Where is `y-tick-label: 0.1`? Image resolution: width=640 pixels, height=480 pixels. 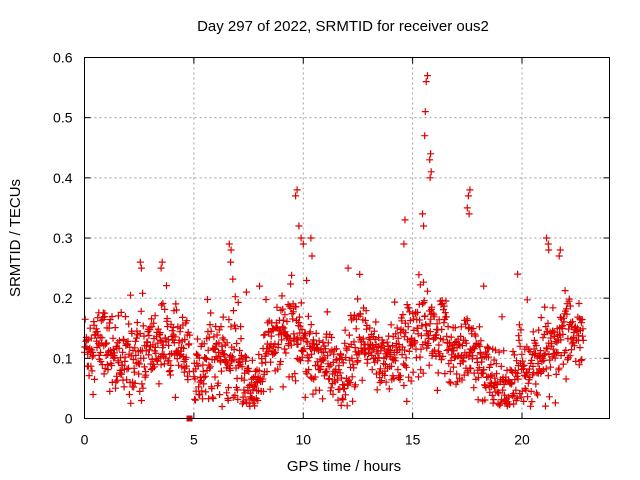
y-tick-label: 0.1 is located at coordinates (63, 358).